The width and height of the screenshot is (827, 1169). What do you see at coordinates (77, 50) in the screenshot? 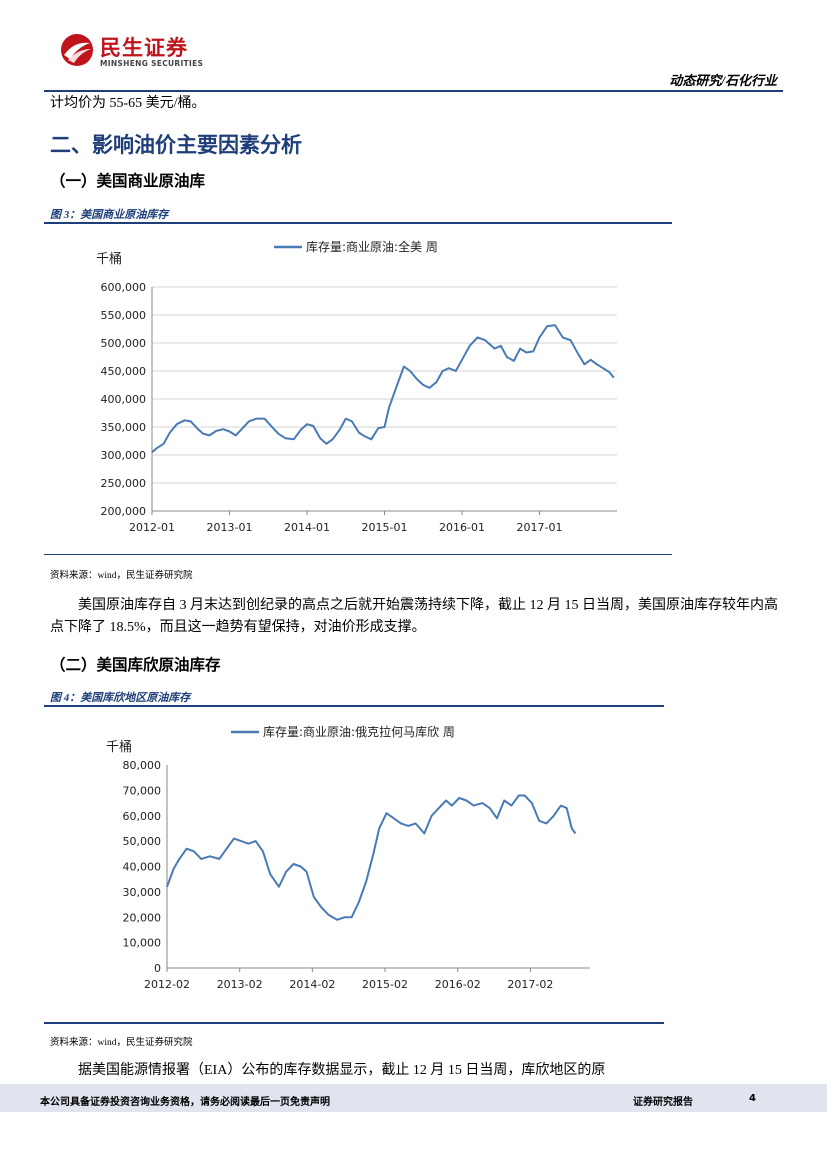
I see `minsheng-logo-icon` at bounding box center [77, 50].